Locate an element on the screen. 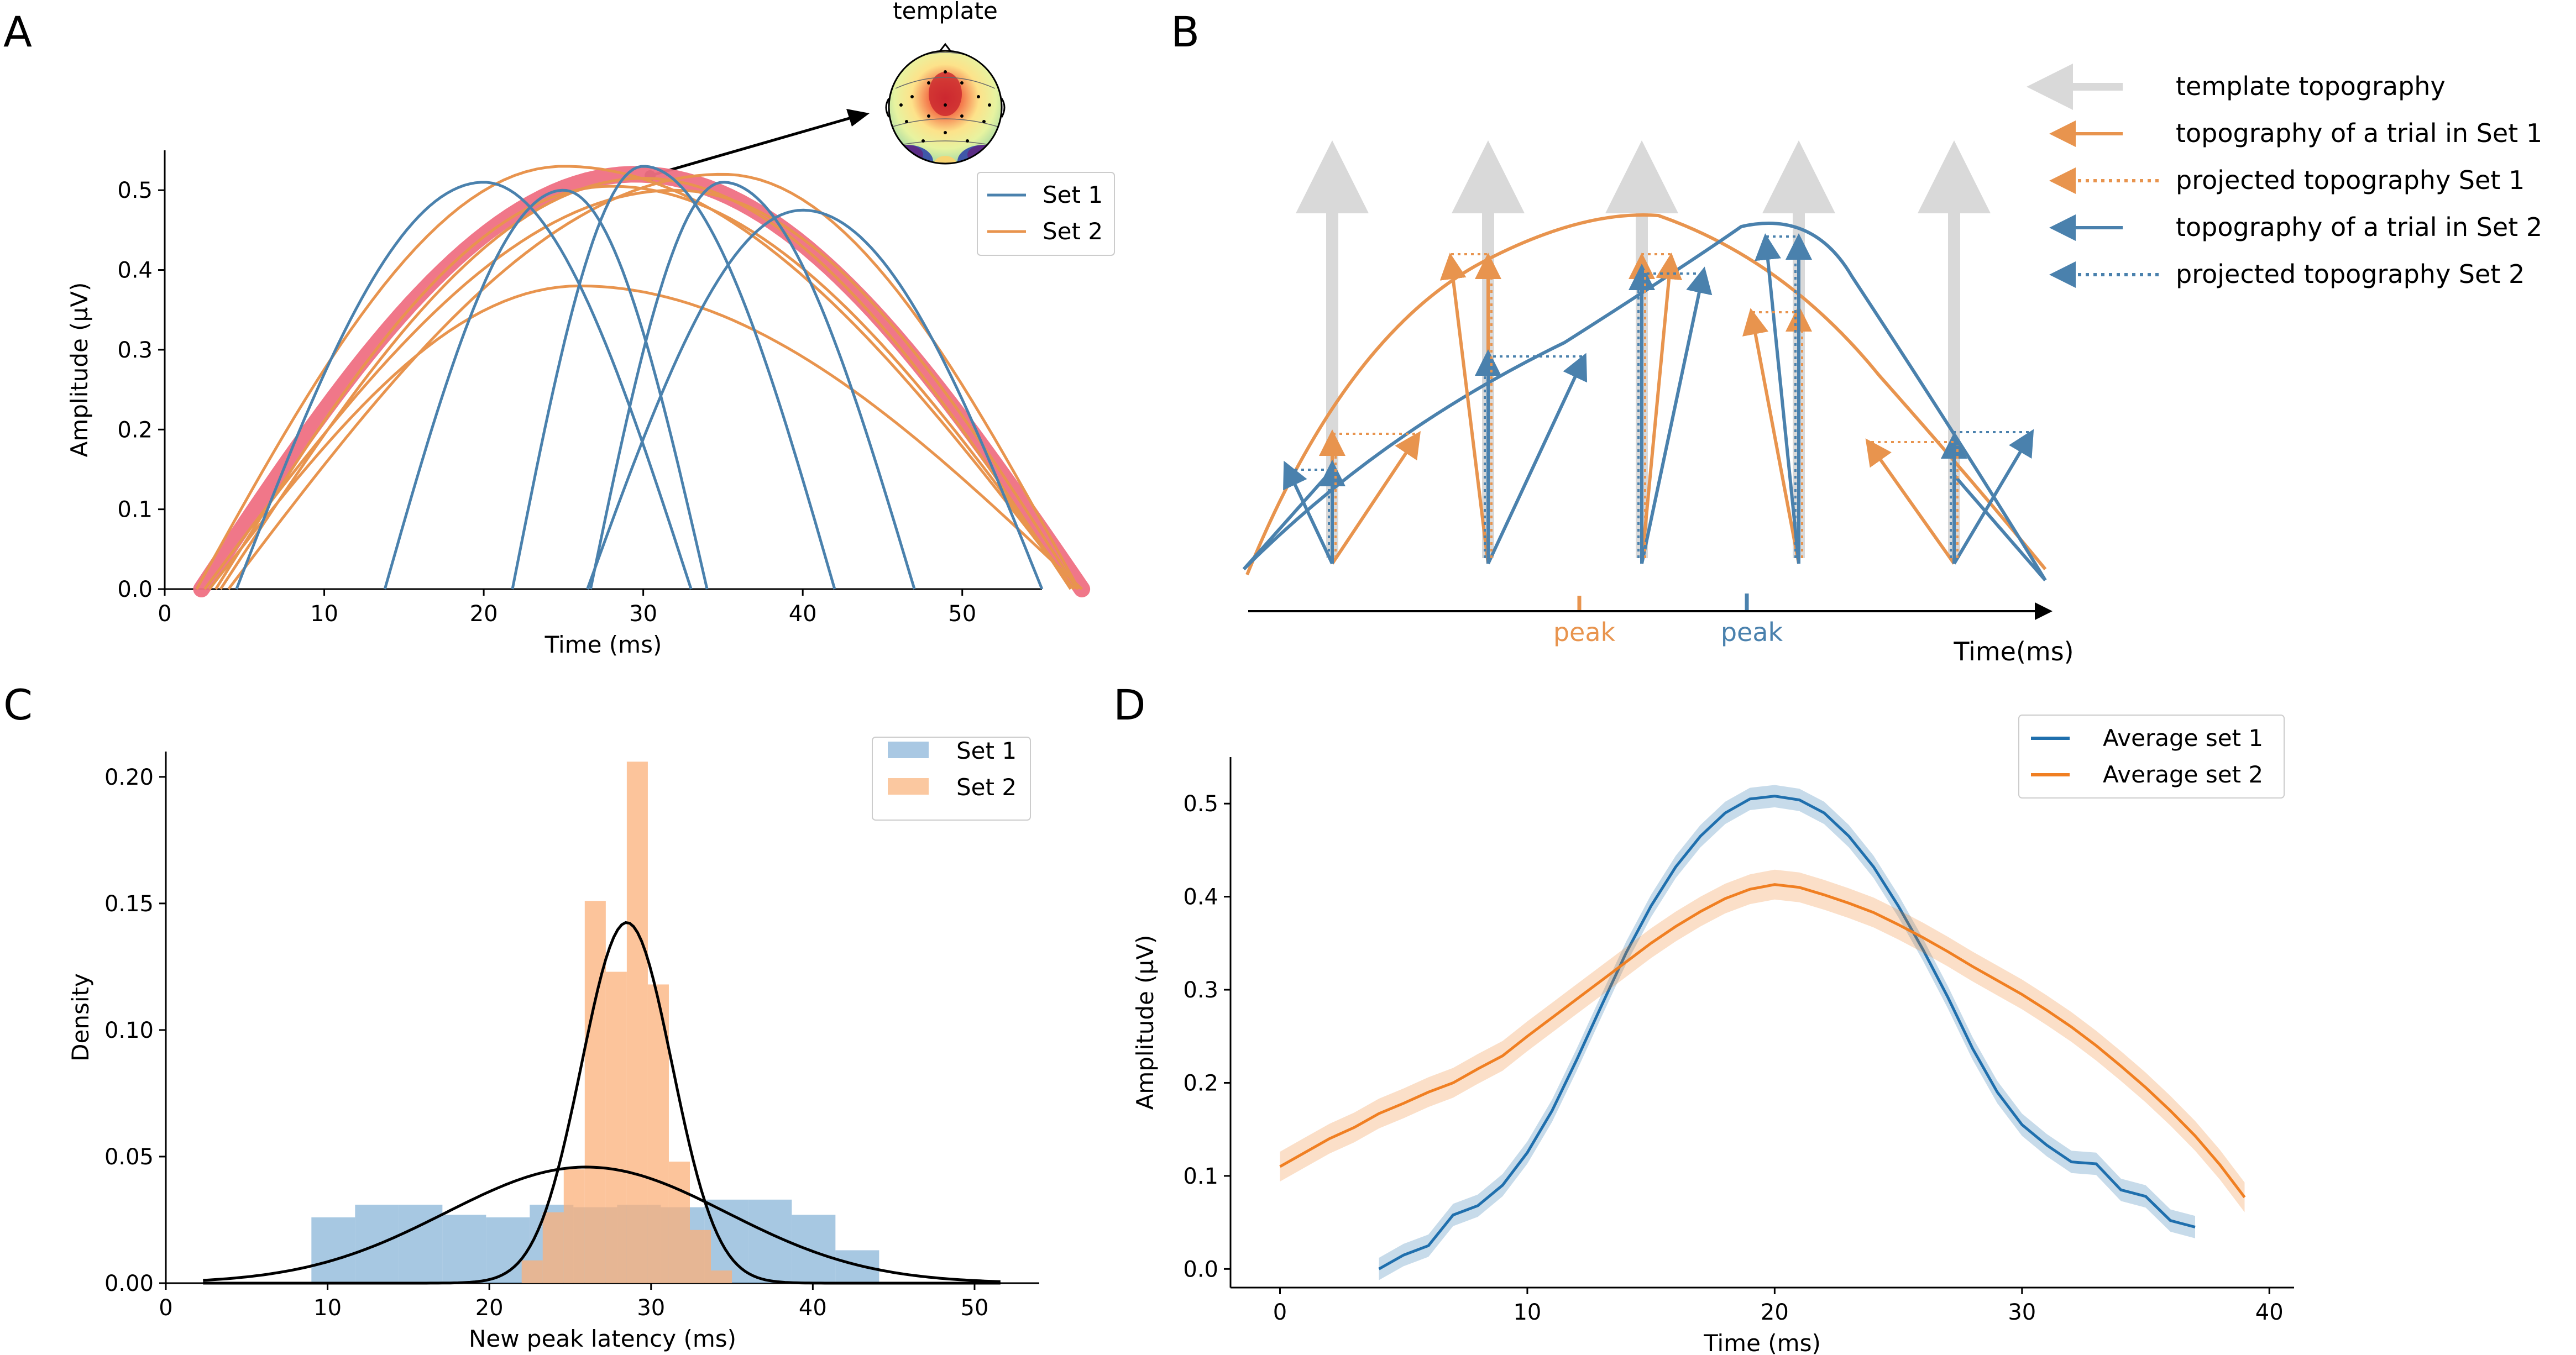  chart-d-x-tick-label: 20 is located at coordinates (1775, 1312).